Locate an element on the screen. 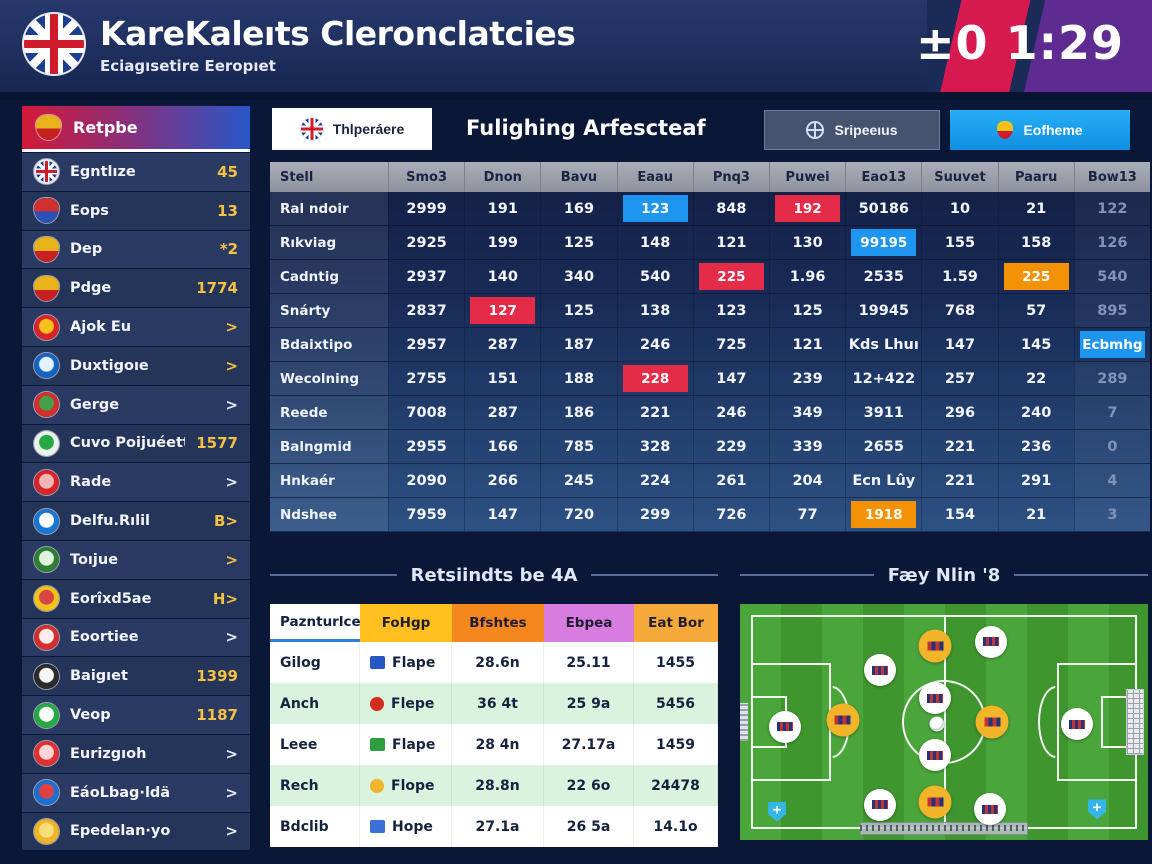 Image resolution: width=1152 pixels, height=864 pixels. odds-highlight-cell: 1918 is located at coordinates (884, 514).